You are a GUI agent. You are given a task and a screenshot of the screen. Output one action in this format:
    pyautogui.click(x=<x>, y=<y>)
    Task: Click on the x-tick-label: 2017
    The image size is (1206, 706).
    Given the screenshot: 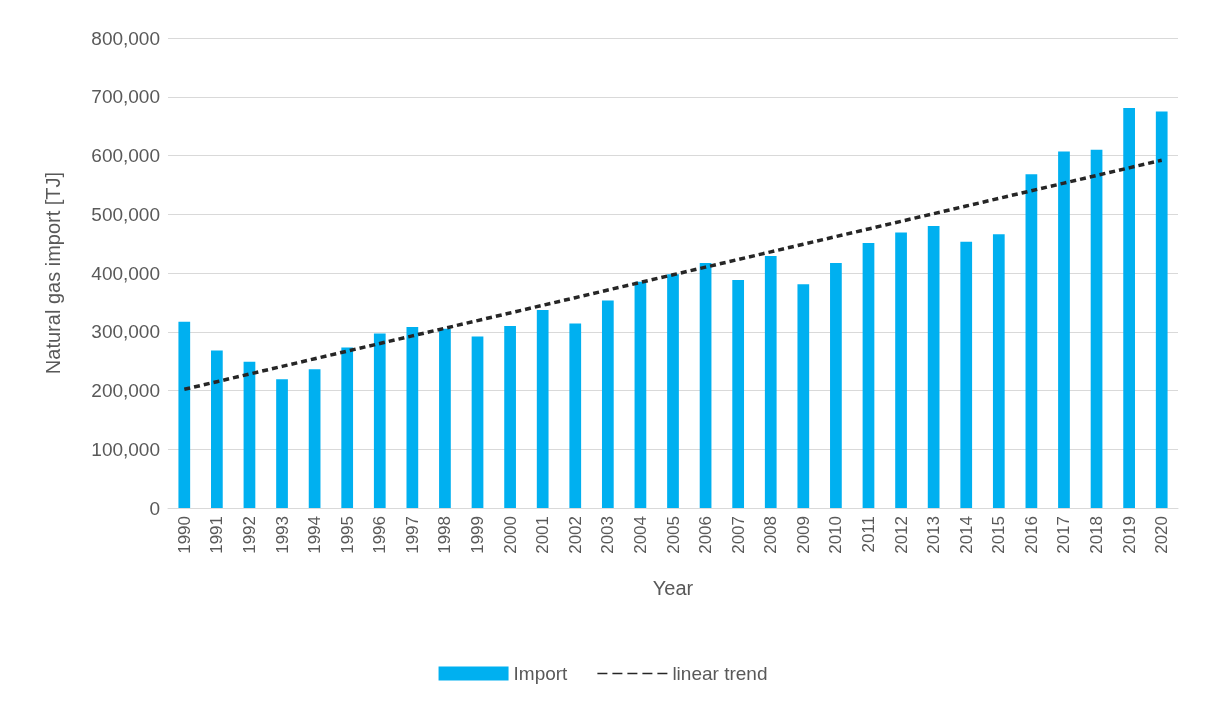 What is the action you would take?
    pyautogui.click(x=1064, y=535)
    